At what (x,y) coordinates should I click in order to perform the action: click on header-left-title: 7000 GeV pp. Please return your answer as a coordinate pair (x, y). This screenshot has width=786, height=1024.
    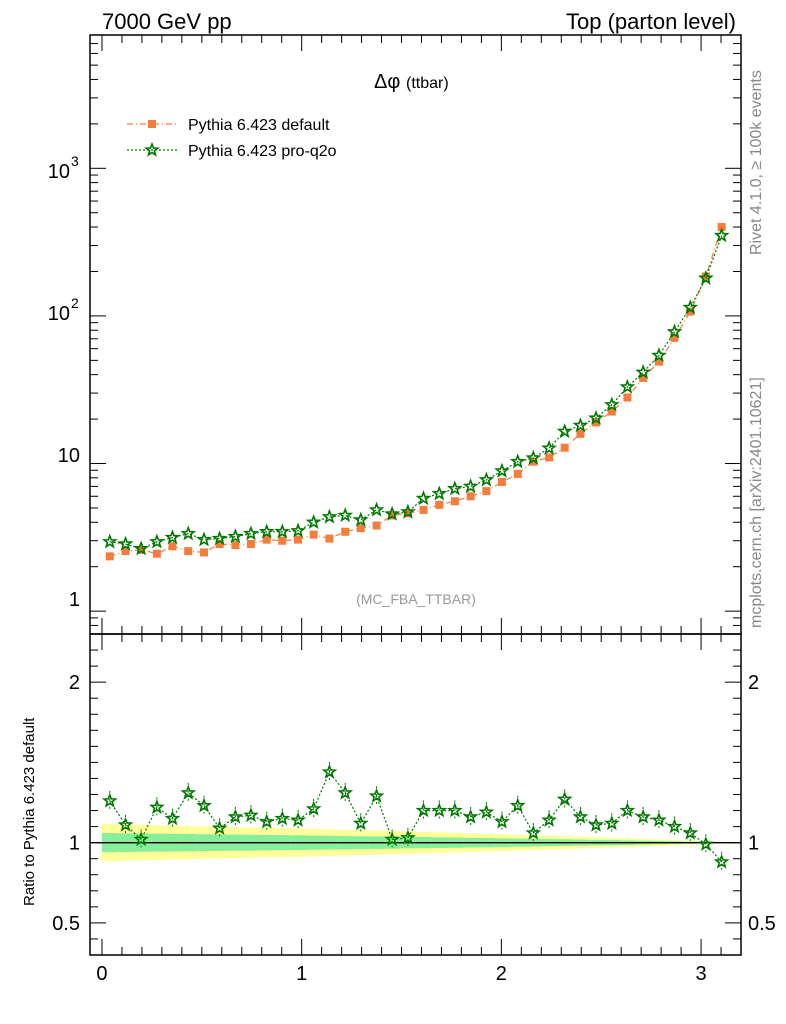
    Looking at the image, I should click on (167, 21).